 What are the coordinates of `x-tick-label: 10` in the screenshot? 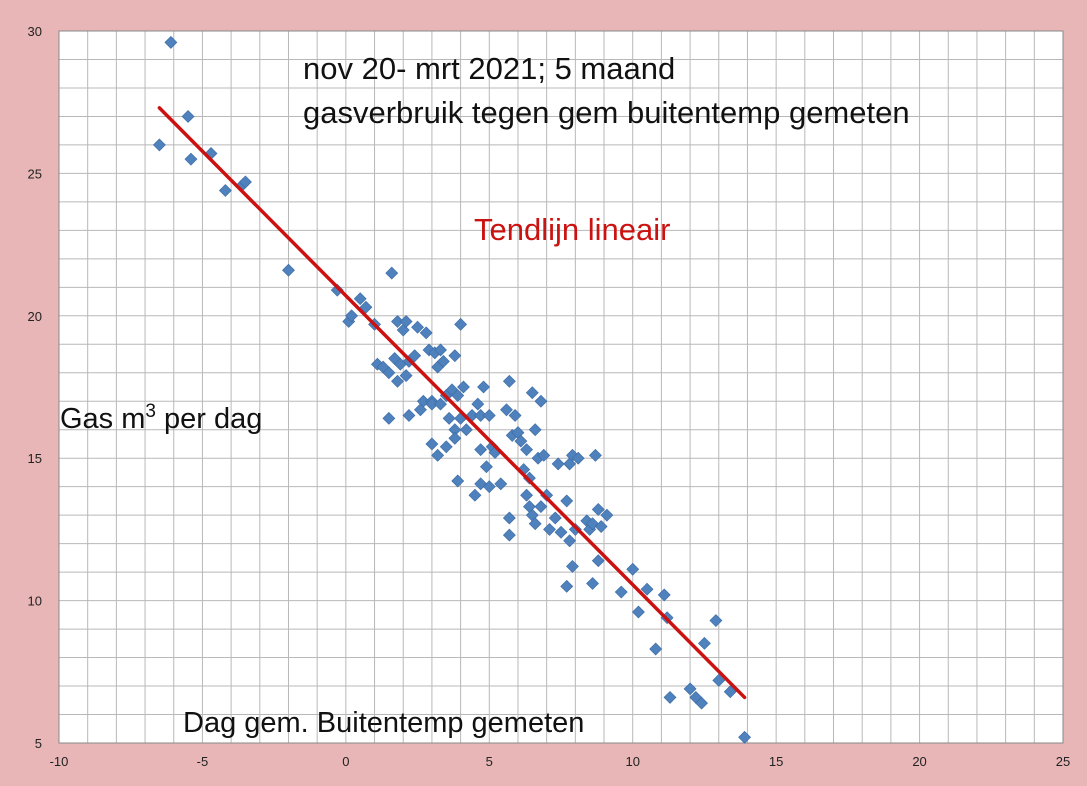 It's located at (632, 761).